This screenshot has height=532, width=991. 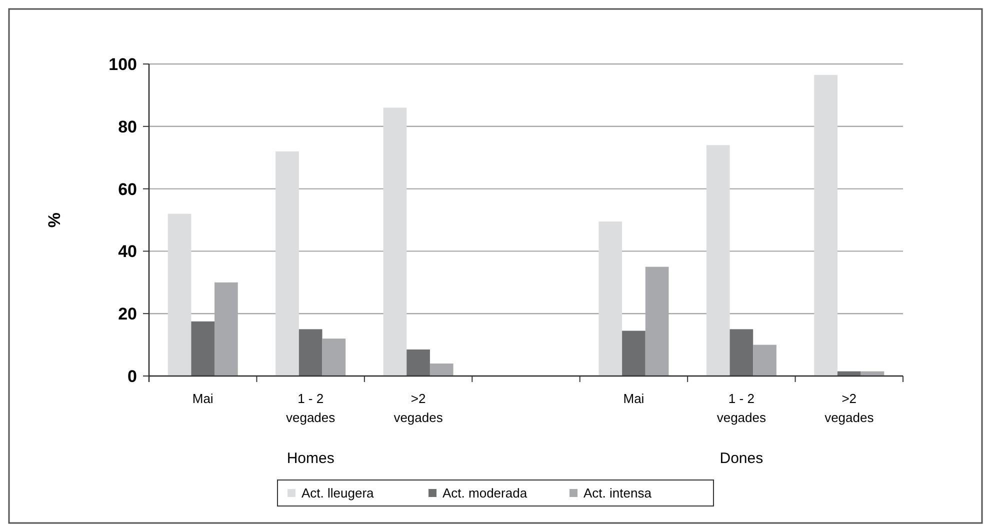 What do you see at coordinates (485, 493) in the screenshot?
I see `legend-label: Act. moderada` at bounding box center [485, 493].